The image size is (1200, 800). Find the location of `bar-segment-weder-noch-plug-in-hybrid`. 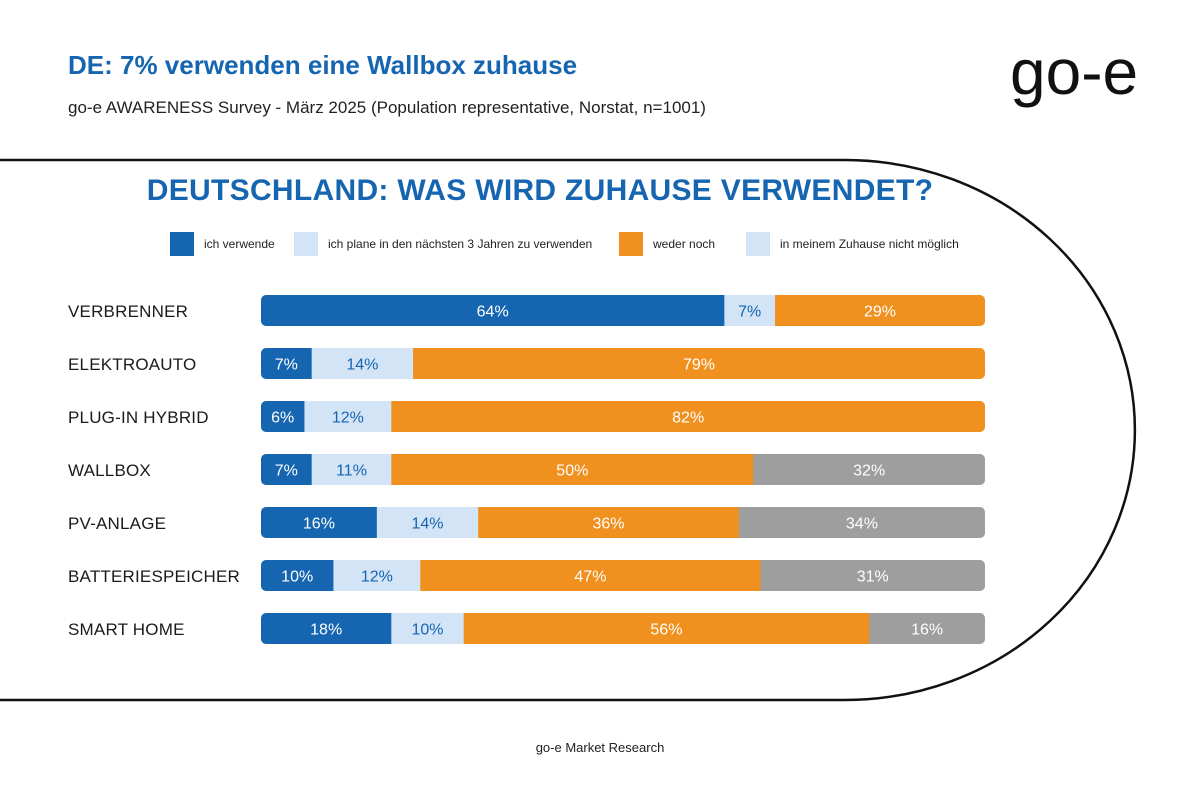

bar-segment-weder-noch-plug-in-hybrid is located at coordinates (688, 416).